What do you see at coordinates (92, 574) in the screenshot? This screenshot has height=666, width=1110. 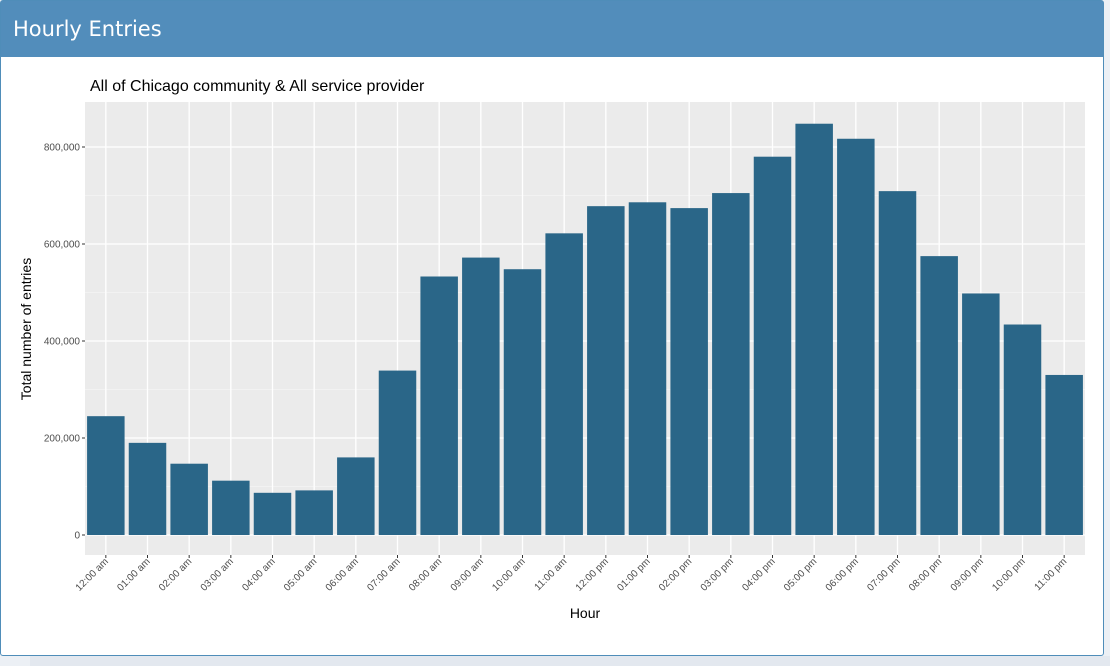 I see `x-tick-label: 12:00 am` at bounding box center [92, 574].